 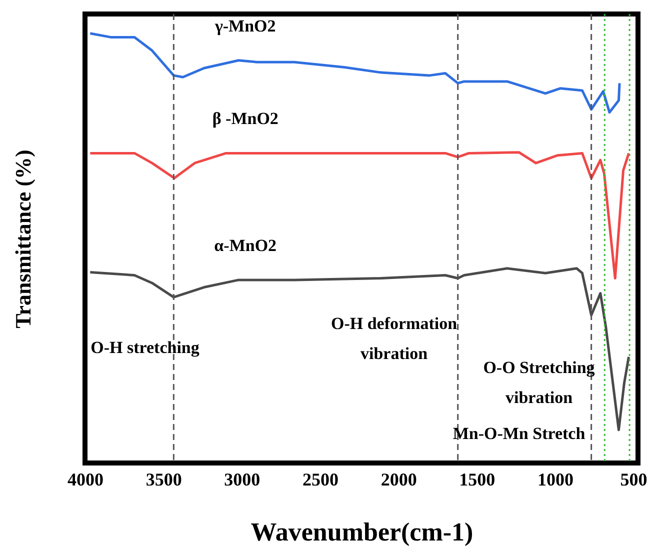 I want to click on series-label: γ-MnO2, so click(x=245, y=26).